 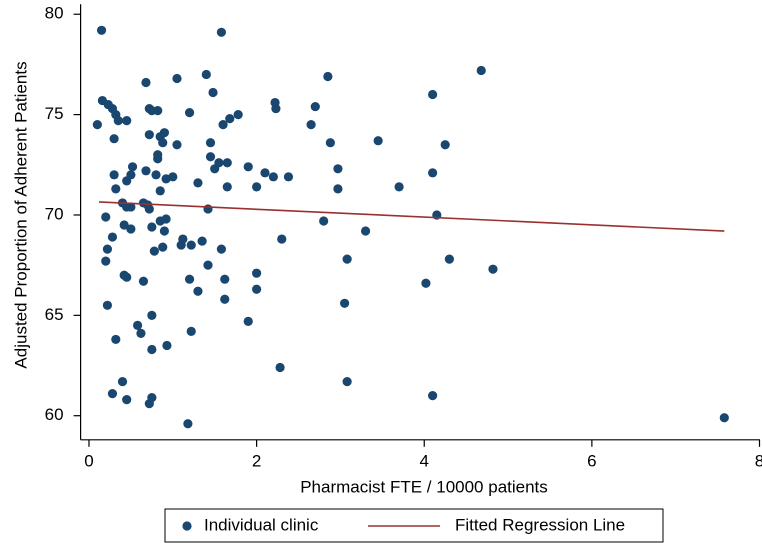 What do you see at coordinates (261, 524) in the screenshot?
I see `legend-label: Individual clinic` at bounding box center [261, 524].